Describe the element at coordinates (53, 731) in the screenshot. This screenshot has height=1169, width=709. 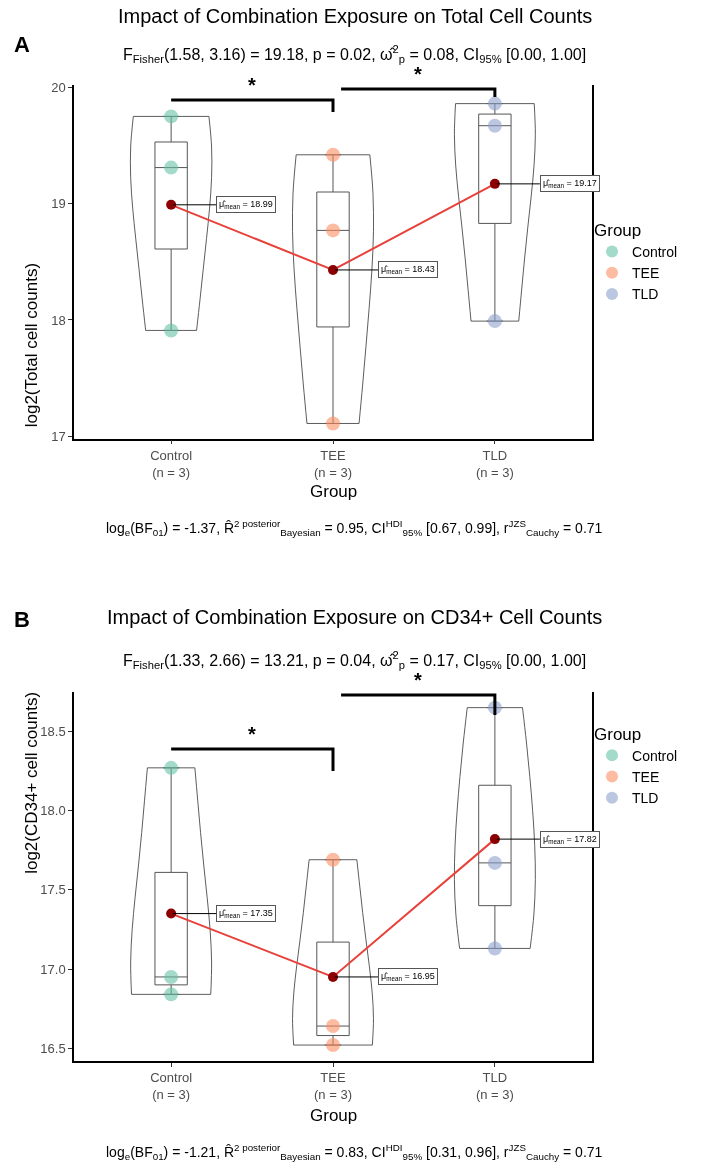
I see `y-tick-label: 18.5` at that location.